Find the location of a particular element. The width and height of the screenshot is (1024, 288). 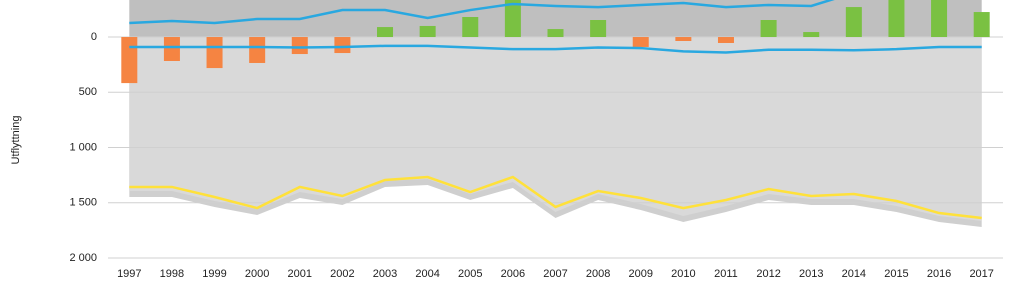

x-tick-label: 2002 is located at coordinates (342, 274).